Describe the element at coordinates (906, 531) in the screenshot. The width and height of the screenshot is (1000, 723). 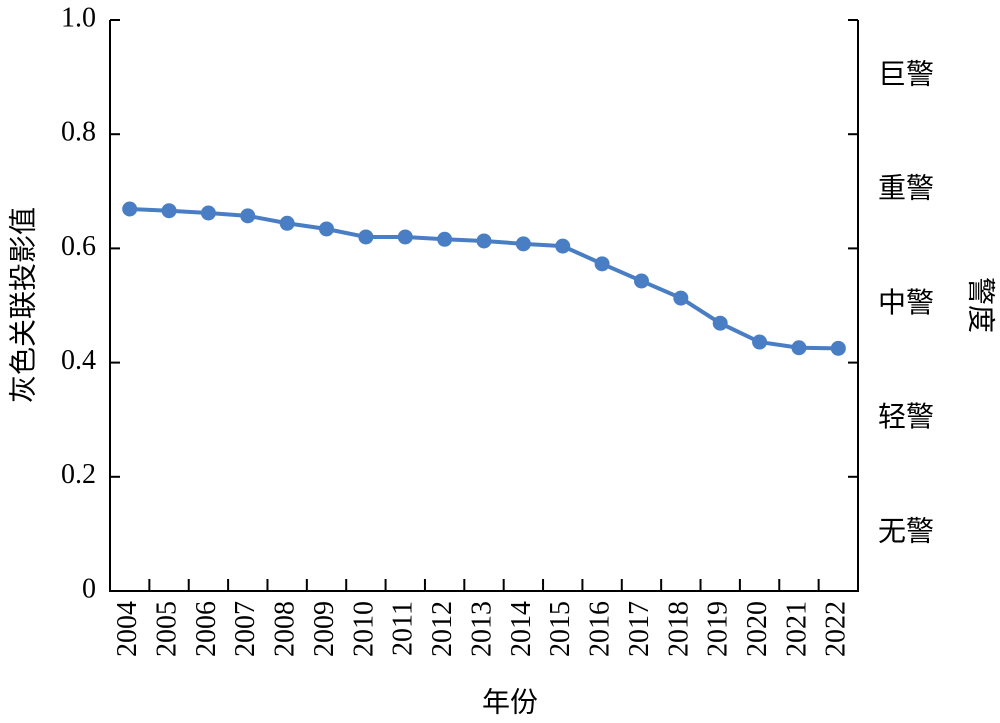
I see `y2-tick-label: 无警` at that location.